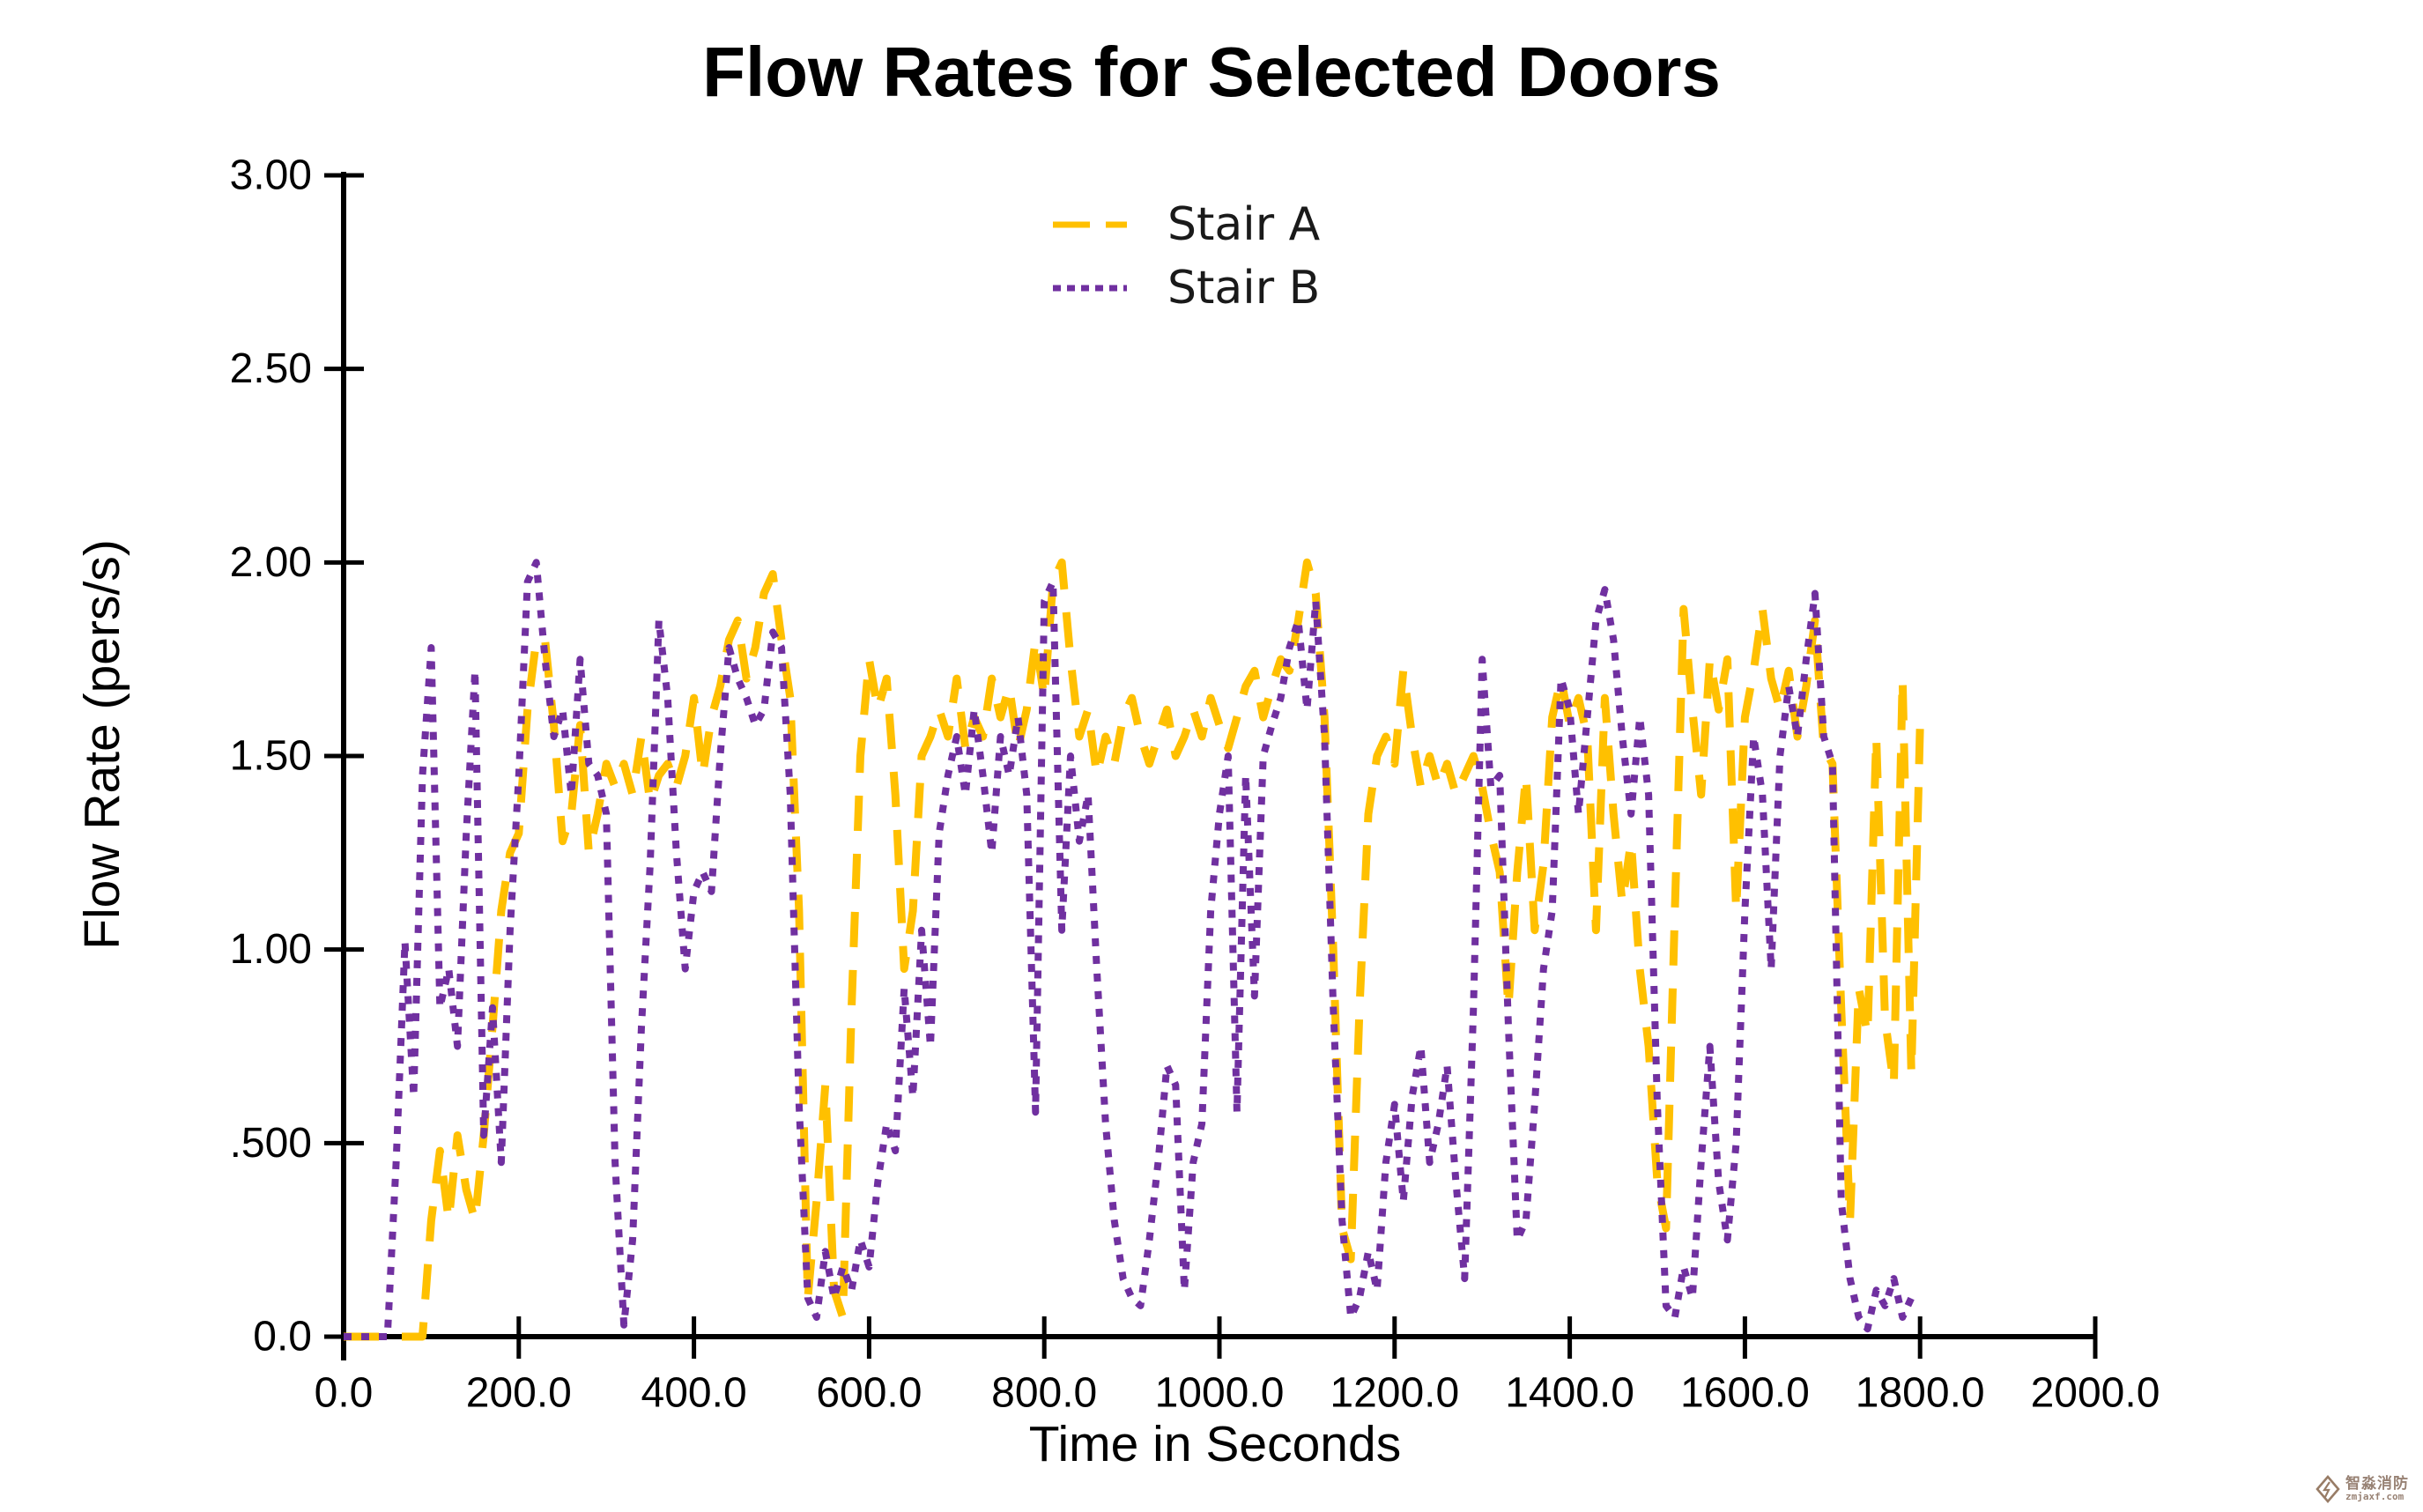 This screenshot has width=2423, height=1512. Describe the element at coordinates (869, 1393) in the screenshot. I see `x-tick-label: 600.0` at that location.